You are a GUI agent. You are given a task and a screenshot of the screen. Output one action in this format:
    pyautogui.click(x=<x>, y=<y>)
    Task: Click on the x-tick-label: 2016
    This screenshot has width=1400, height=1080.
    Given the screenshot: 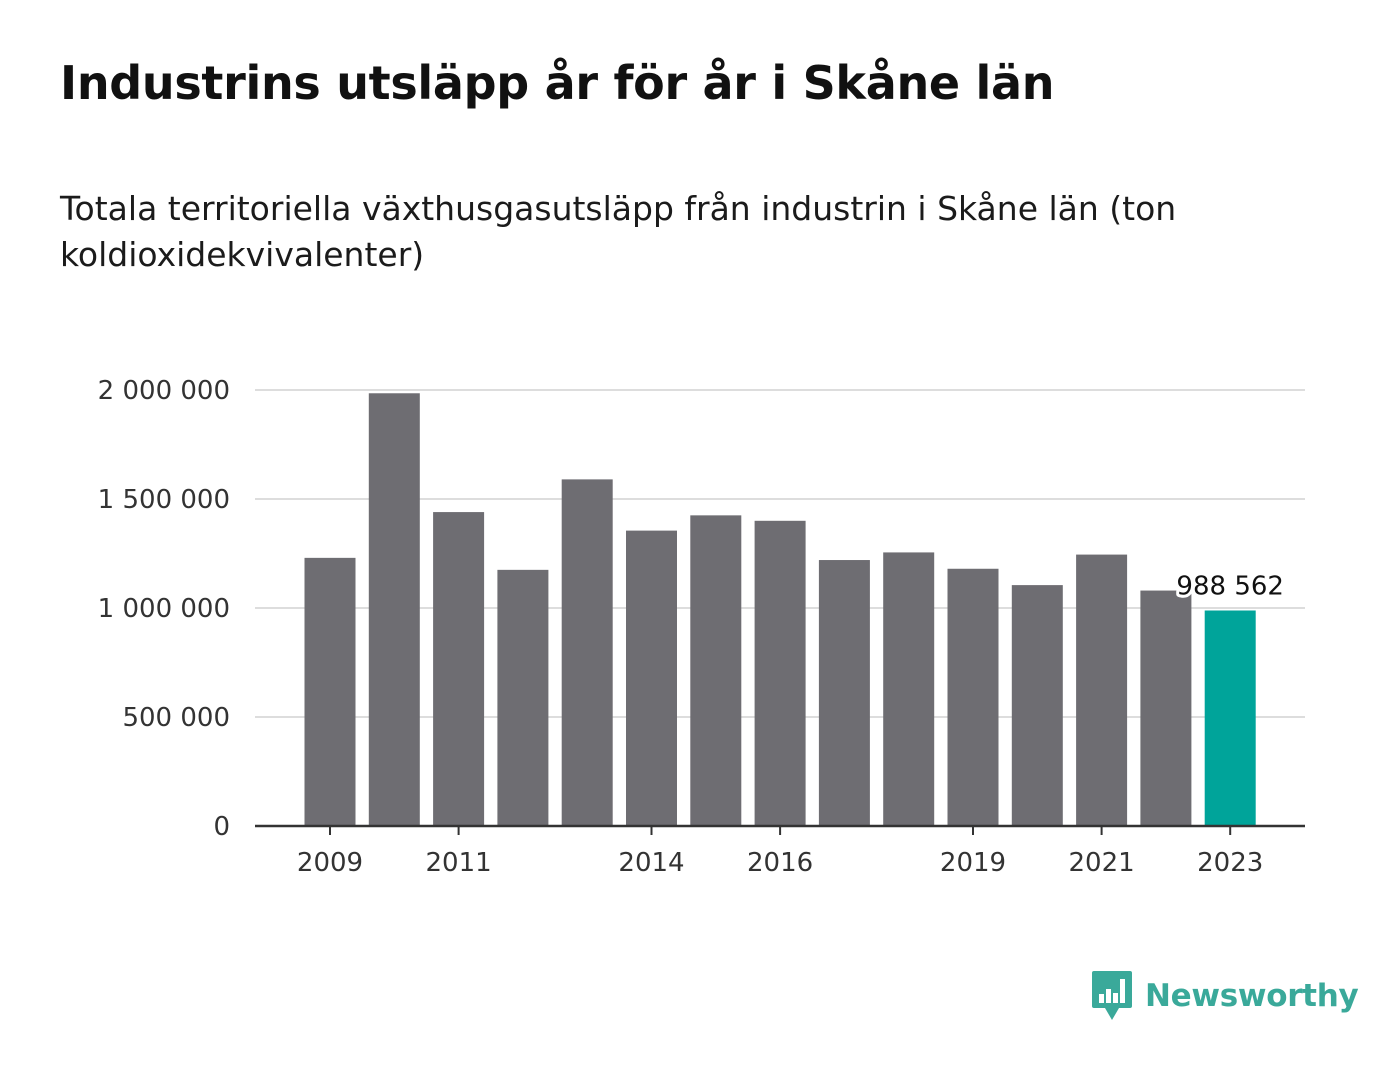 What is the action you would take?
    pyautogui.click(x=780, y=863)
    